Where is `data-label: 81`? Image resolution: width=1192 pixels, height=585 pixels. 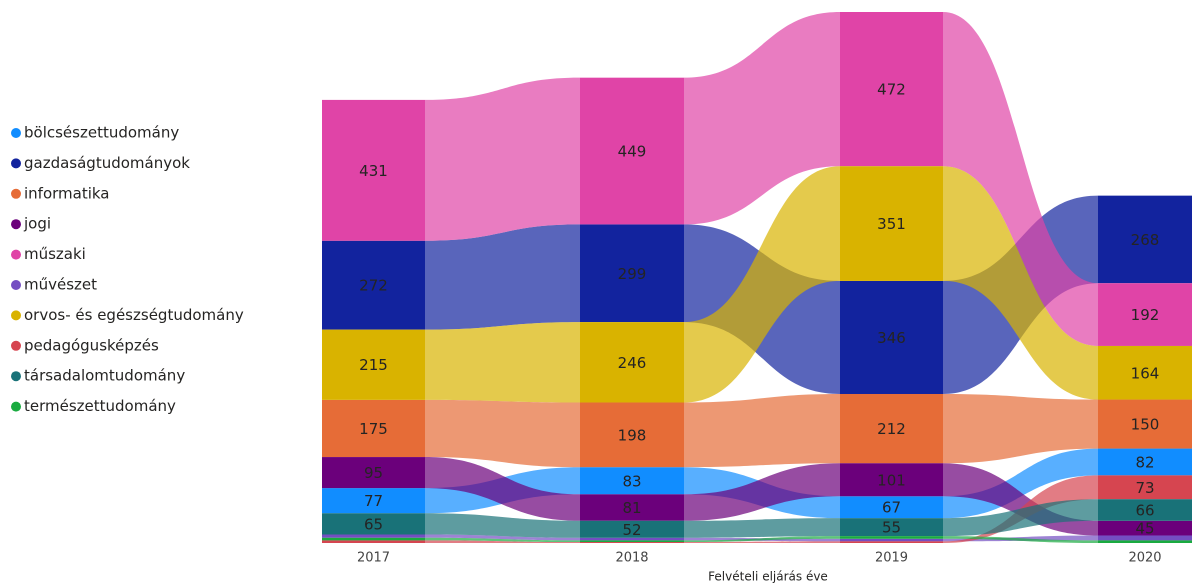
data-label: 81 is located at coordinates (631, 508).